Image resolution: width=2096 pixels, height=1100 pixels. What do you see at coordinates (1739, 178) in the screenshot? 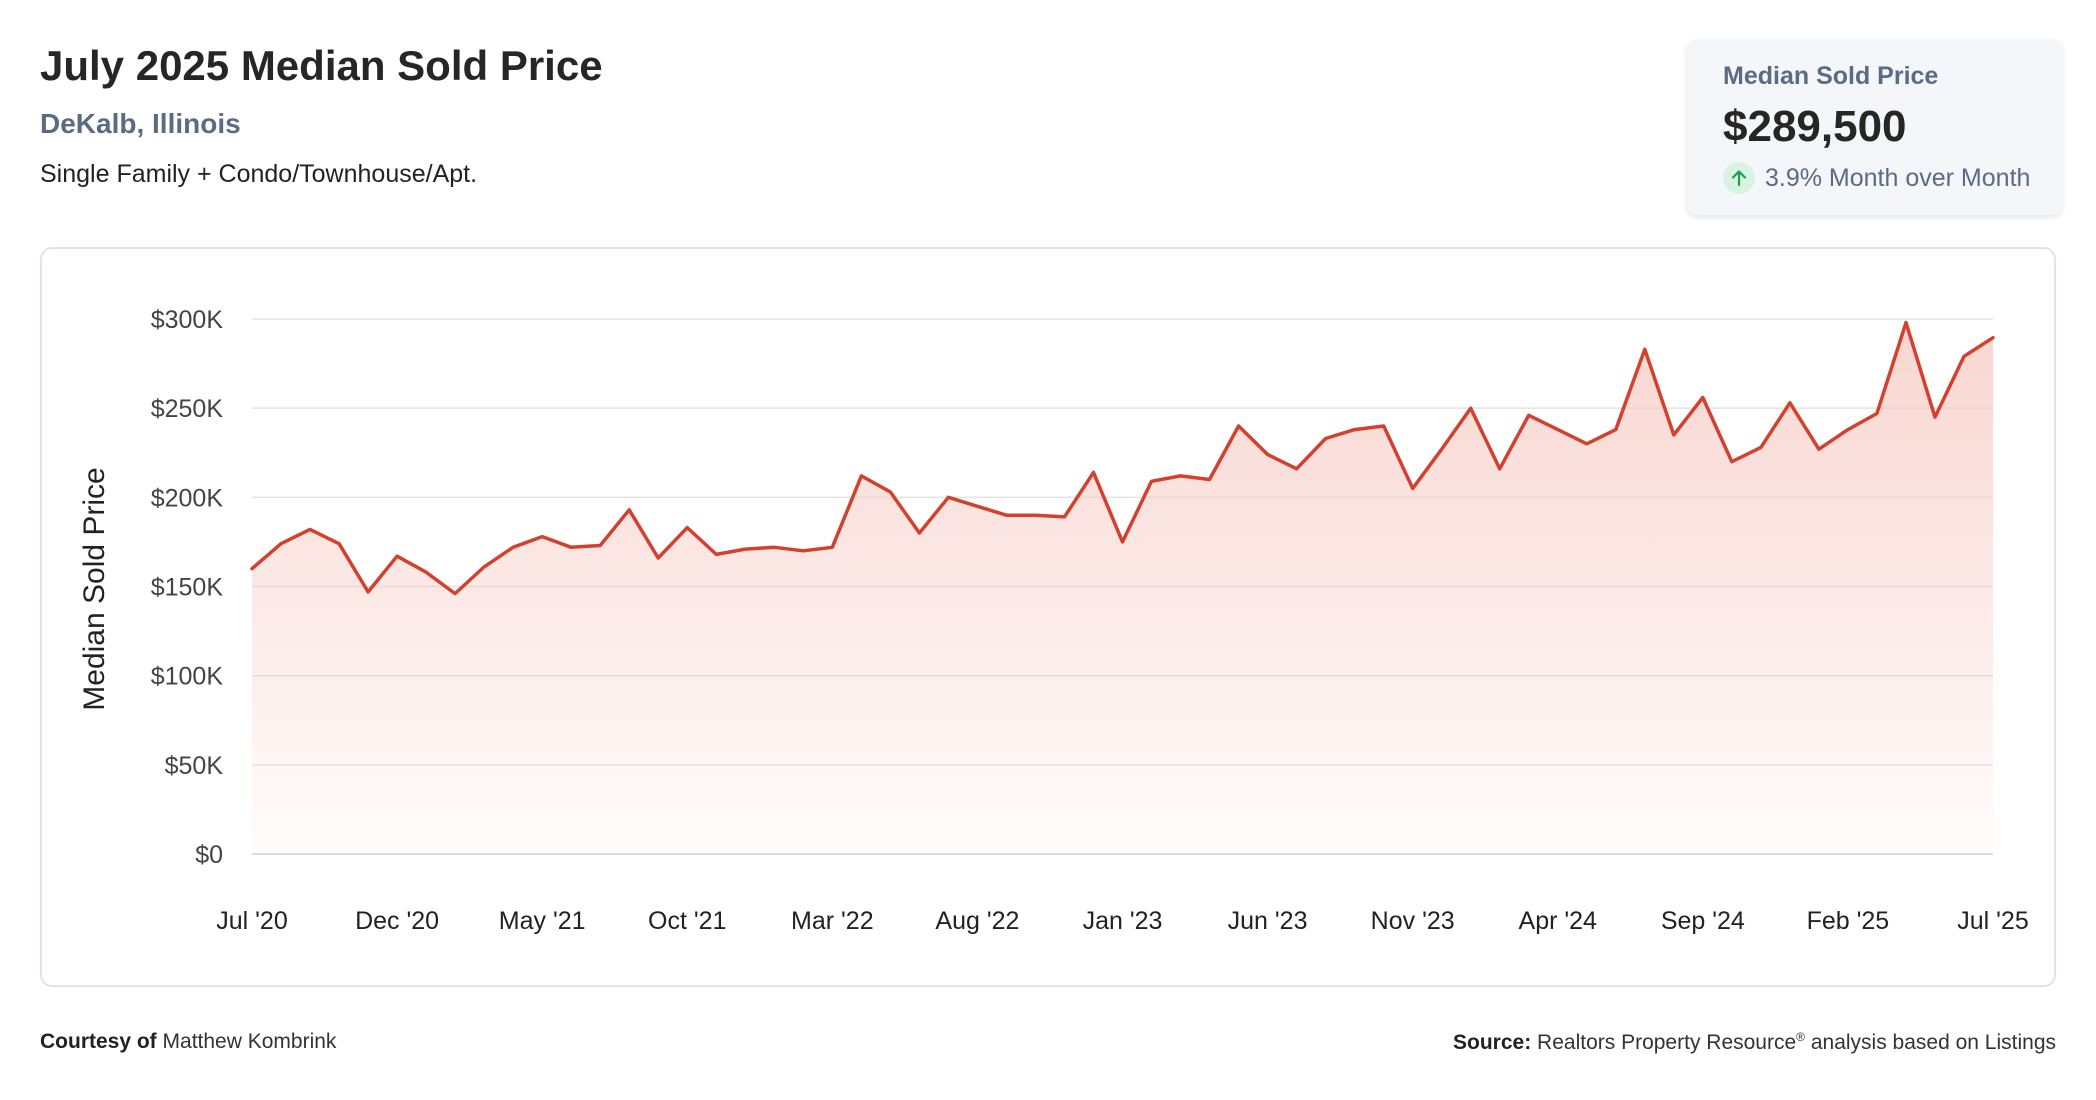
I see `arrow-up-icon` at bounding box center [1739, 178].